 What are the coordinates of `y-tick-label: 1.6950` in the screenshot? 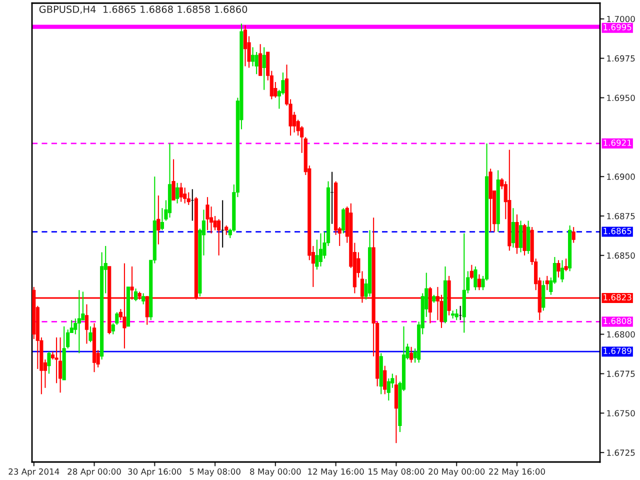 It's located at (621, 98).